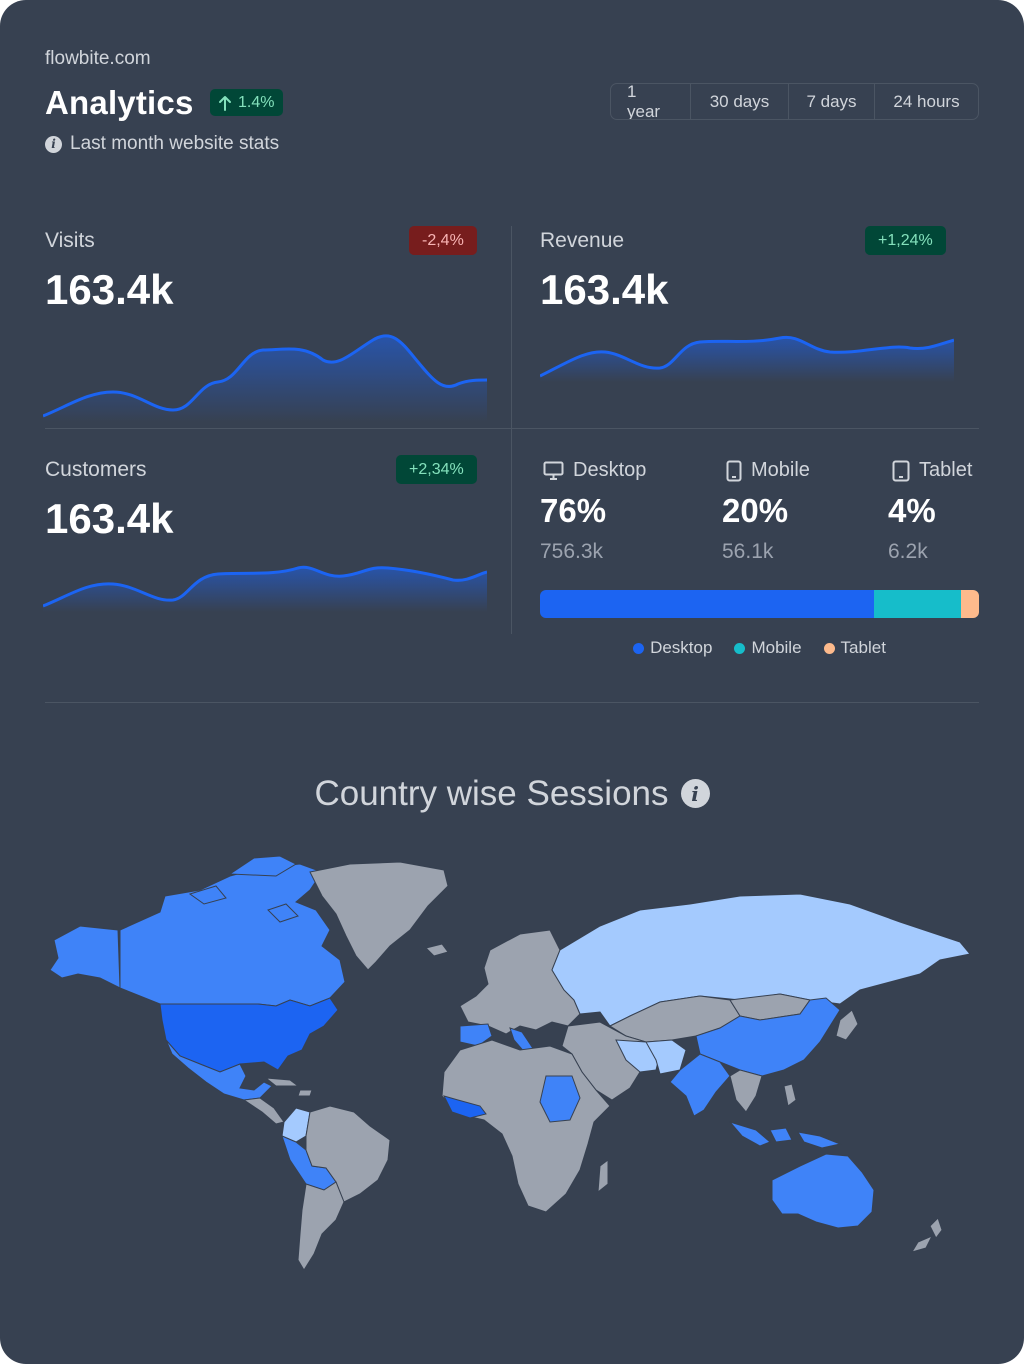 The height and width of the screenshot is (1364, 1024). Describe the element at coordinates (560, 1099) in the screenshot. I see `map-country-sudan` at that location.